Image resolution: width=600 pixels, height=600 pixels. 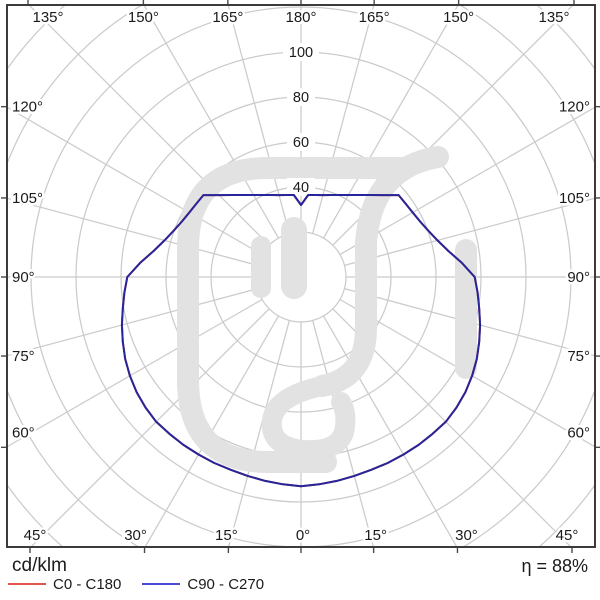 What do you see at coordinates (301, 98) in the screenshot?
I see `svg-text: 80` at bounding box center [301, 98].